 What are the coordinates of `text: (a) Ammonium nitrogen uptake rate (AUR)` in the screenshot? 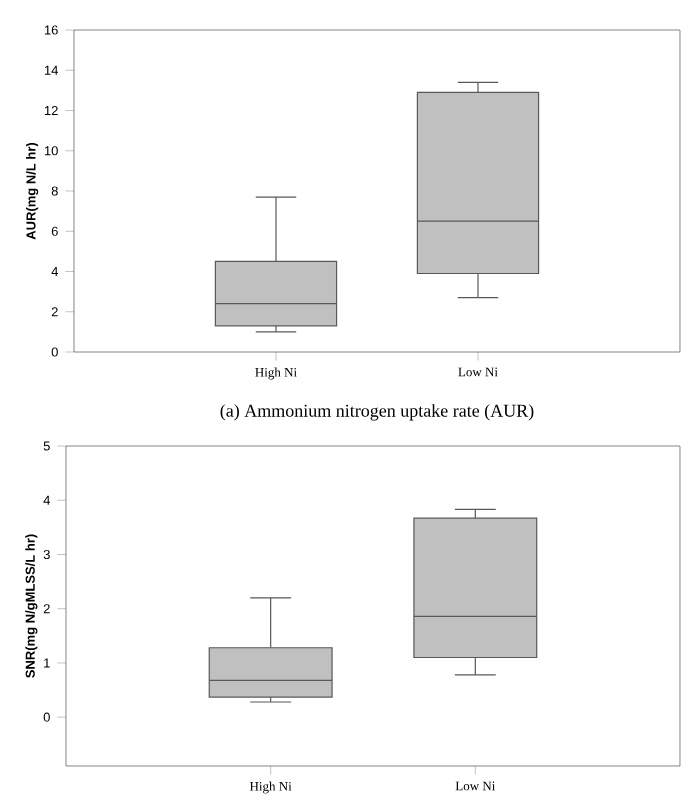 It's located at (377, 412).